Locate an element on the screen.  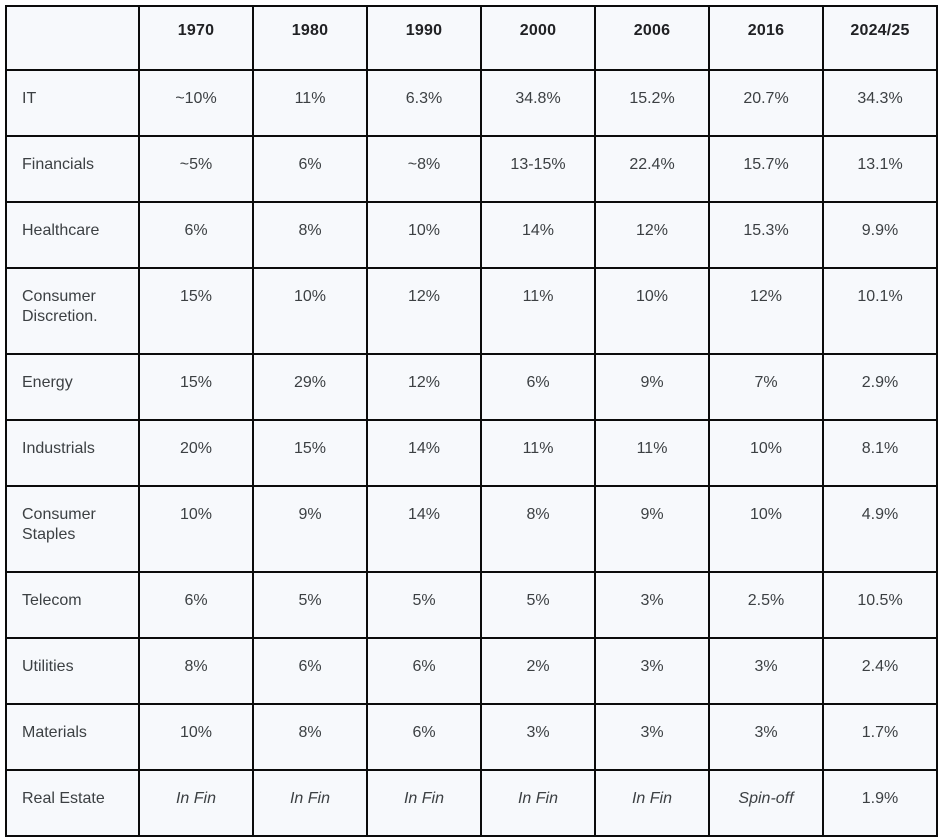
table-row: Financials ~5% 6% ~8% 13-15% 22.4% 15.7% 13.1% is located at coordinates (471, 169).